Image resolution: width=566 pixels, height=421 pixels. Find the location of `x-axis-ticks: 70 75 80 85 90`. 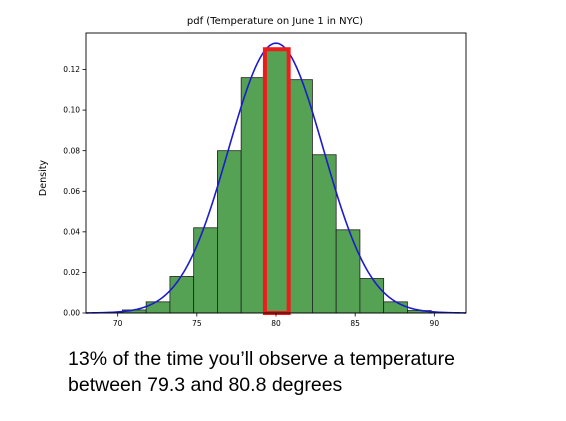

x-axis-ticks: 70 75 80 85 90 is located at coordinates (276, 320).